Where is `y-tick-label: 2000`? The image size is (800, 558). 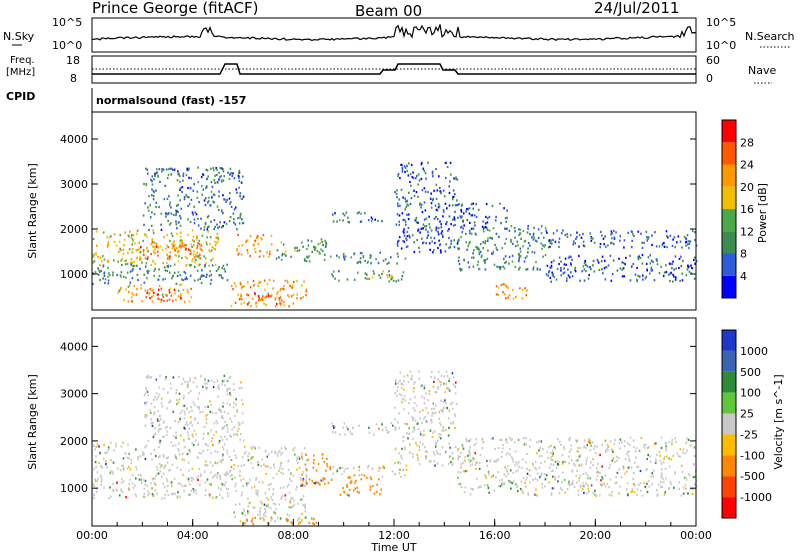 y-tick-label: 2000 is located at coordinates (74, 229).